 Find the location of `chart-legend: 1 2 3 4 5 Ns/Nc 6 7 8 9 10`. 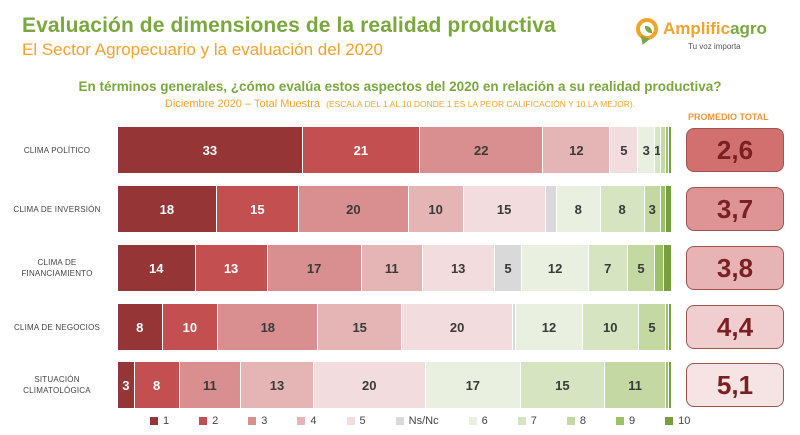

chart-legend: 1 2 3 4 5 Ns/Nc 6 7 8 9 10 is located at coordinates (435, 421).